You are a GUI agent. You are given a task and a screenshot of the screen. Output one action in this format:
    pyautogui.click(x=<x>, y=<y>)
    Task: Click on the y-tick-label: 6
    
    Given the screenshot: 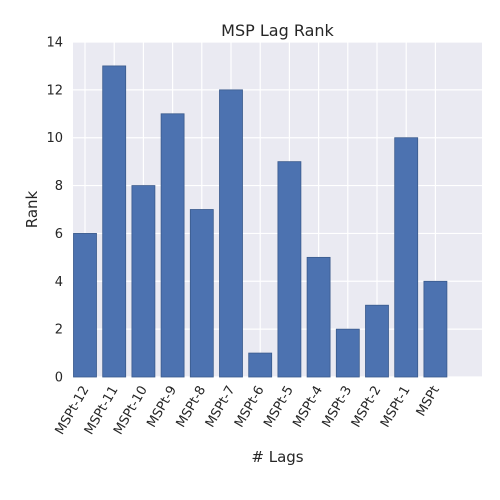 What is the action you would take?
    pyautogui.click(x=59, y=234)
    